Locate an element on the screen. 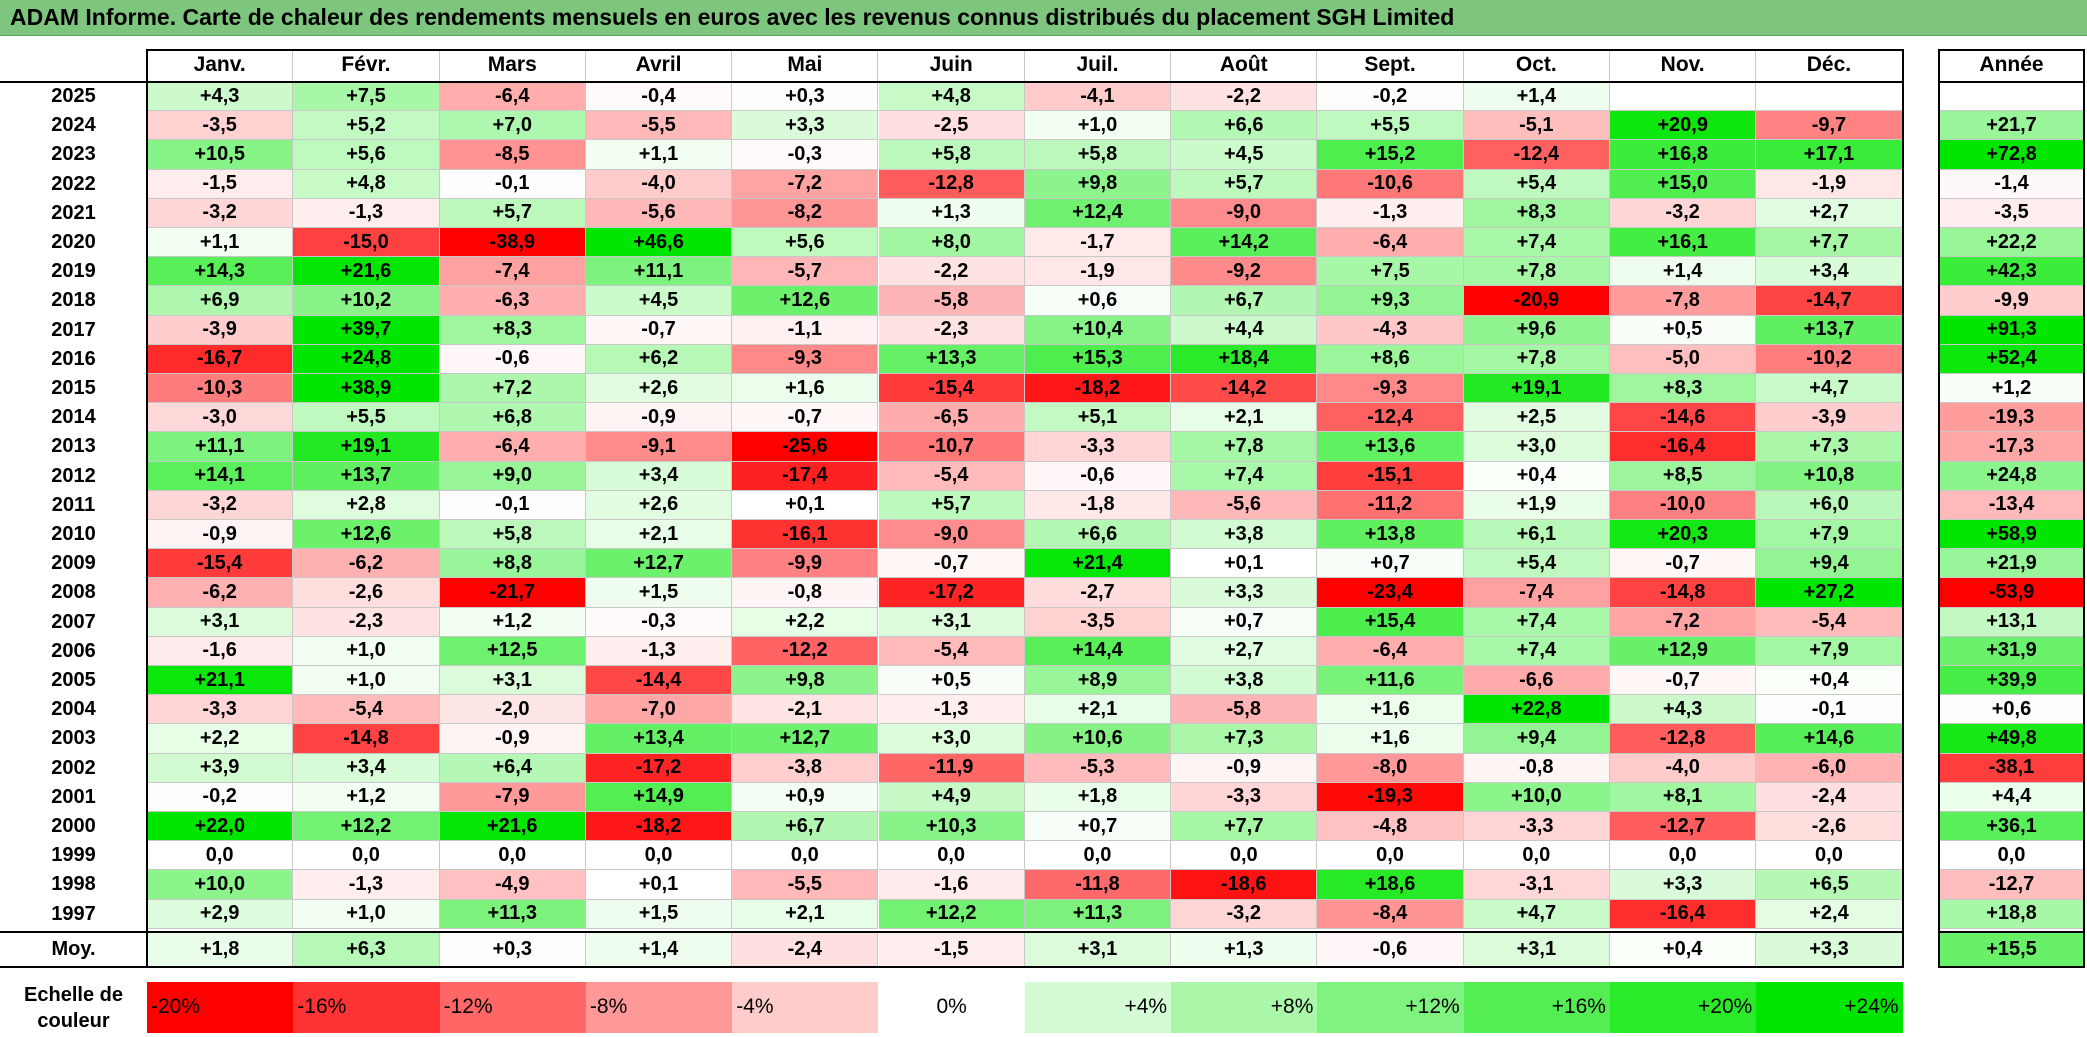  heatmap-cell: +16,8 is located at coordinates (1683, 155).